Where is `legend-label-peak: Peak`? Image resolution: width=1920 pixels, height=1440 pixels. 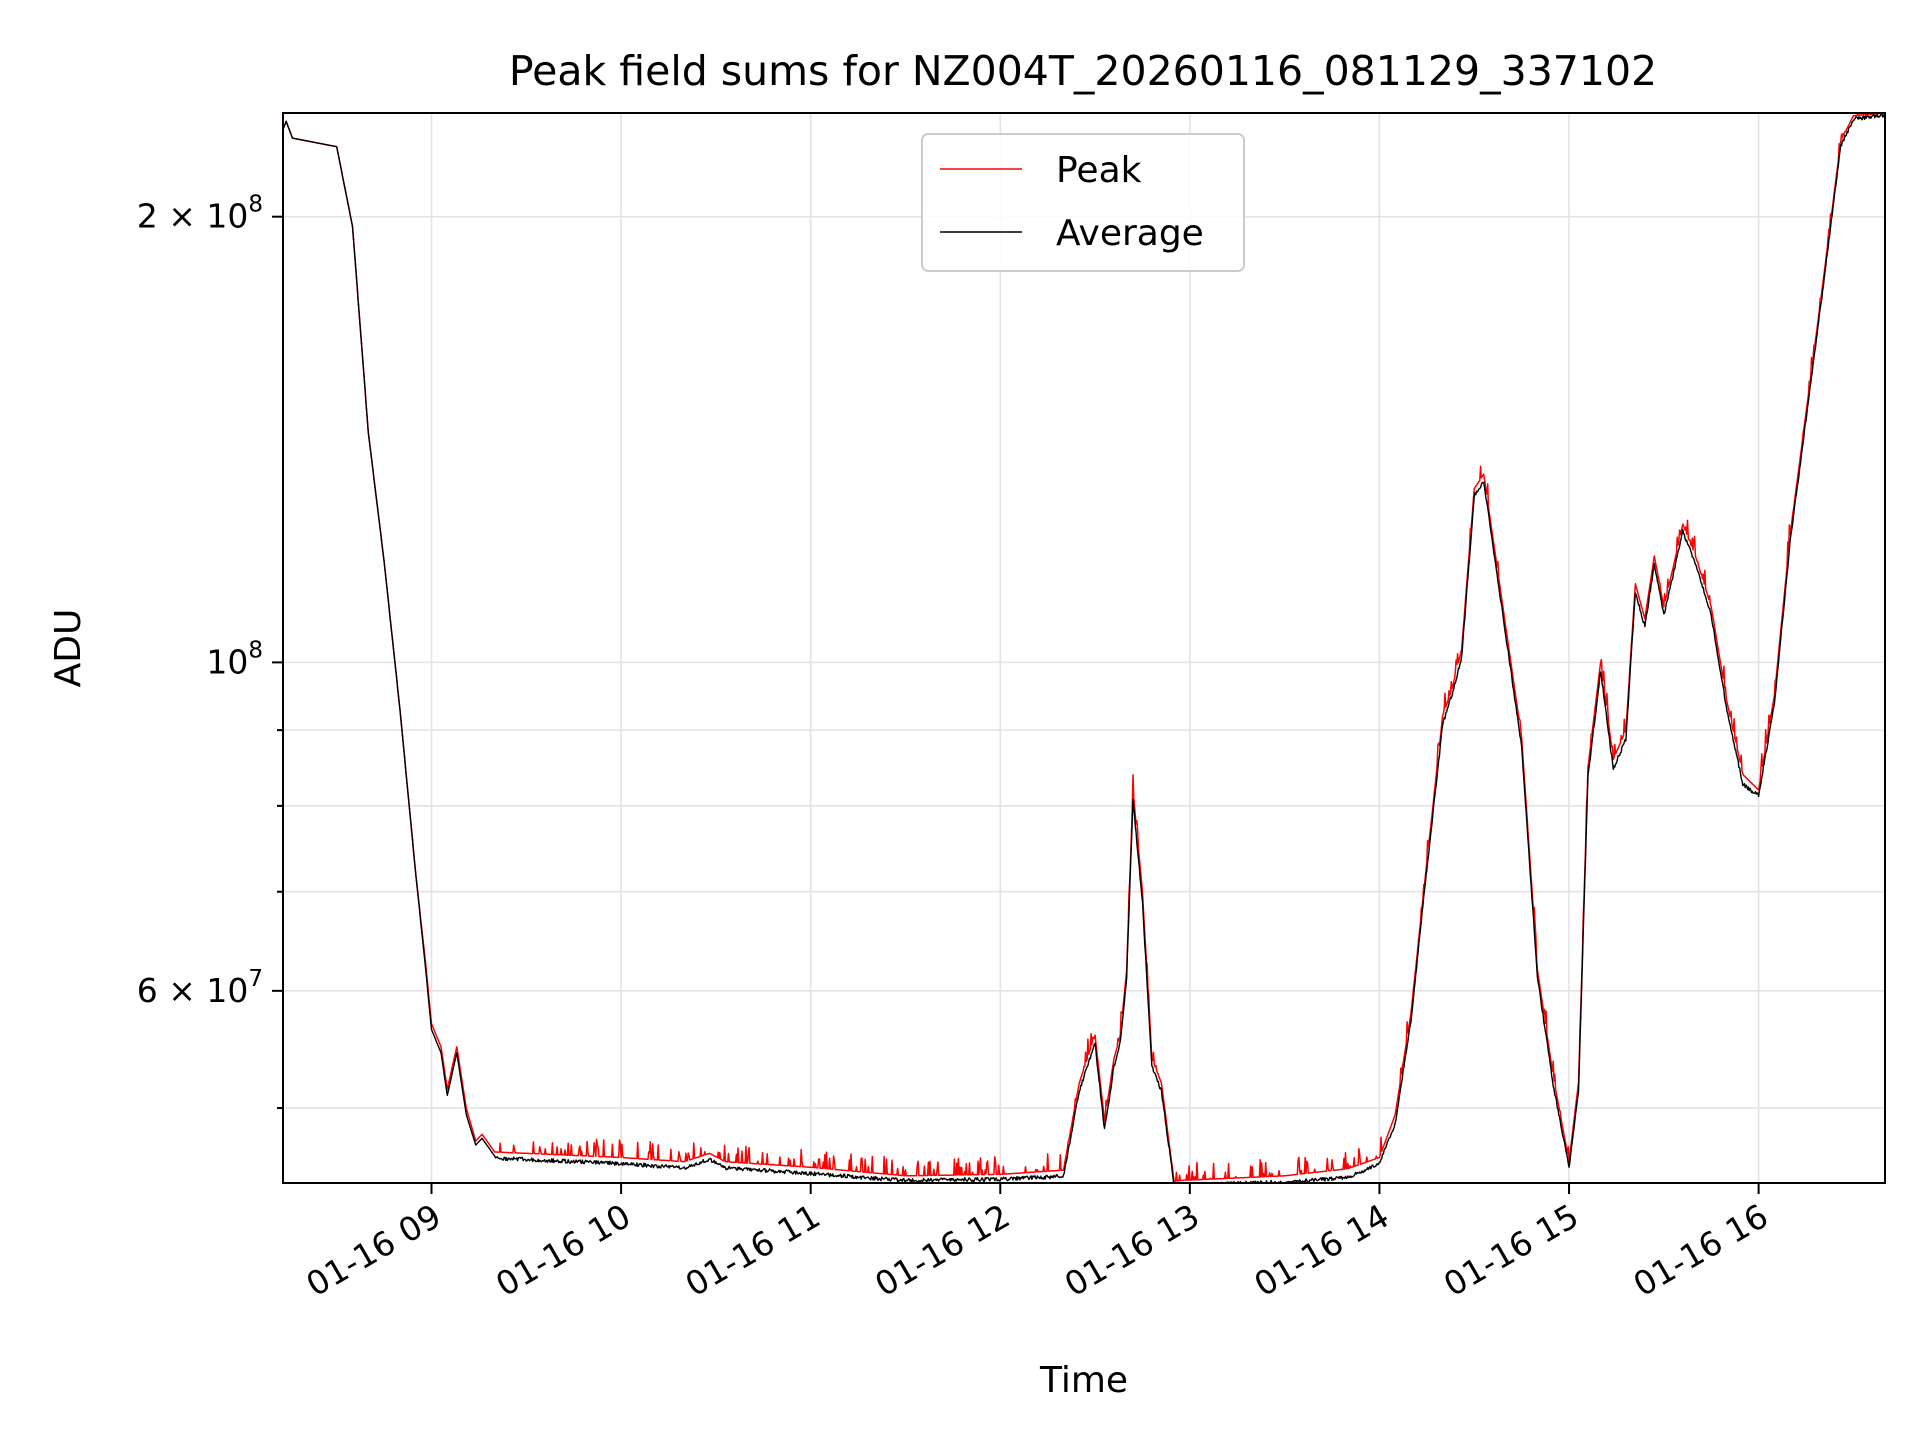 legend-label-peak: Peak is located at coordinates (1099, 170).